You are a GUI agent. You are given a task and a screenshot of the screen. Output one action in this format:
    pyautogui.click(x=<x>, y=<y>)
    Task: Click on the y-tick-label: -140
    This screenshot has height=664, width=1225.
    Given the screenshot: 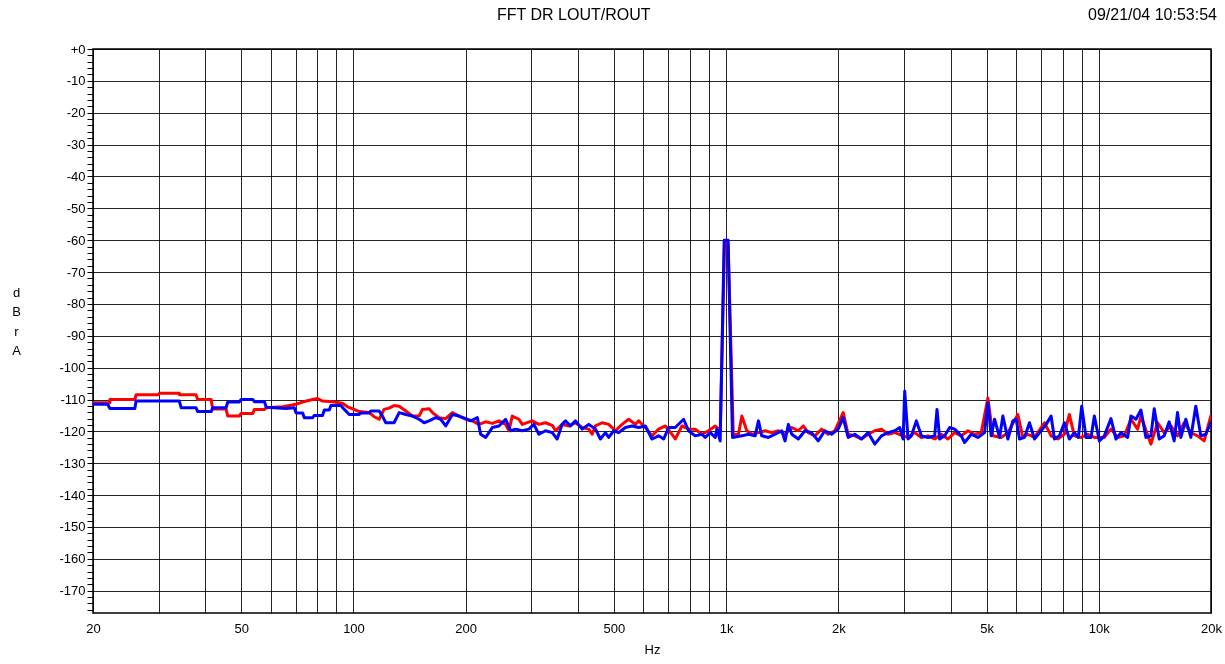 What is the action you would take?
    pyautogui.click(x=72, y=495)
    